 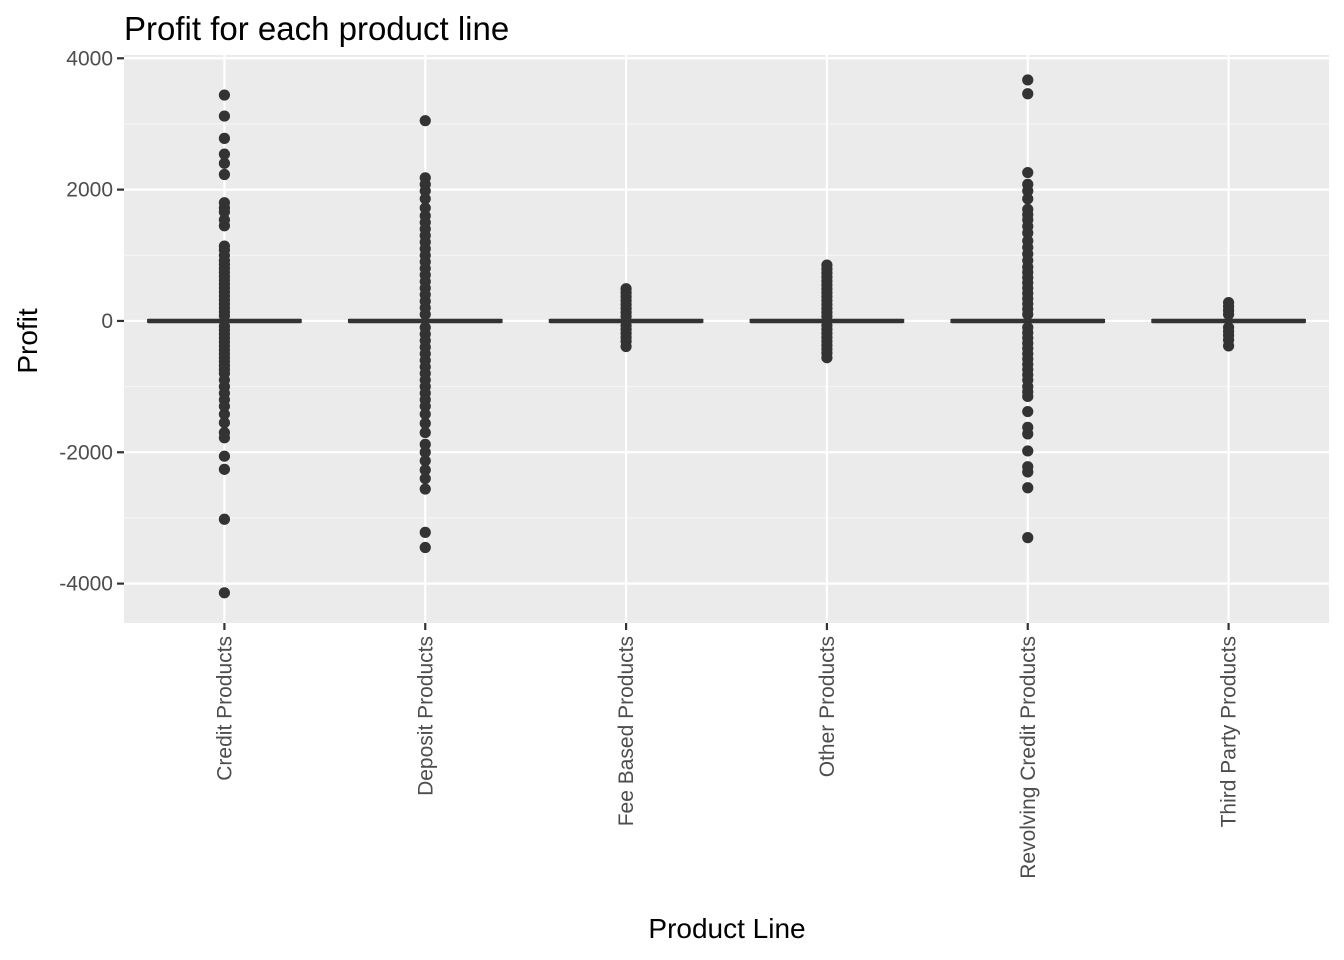 I want to click on x-tick-label: Fee Based Products, so click(x=626, y=731).